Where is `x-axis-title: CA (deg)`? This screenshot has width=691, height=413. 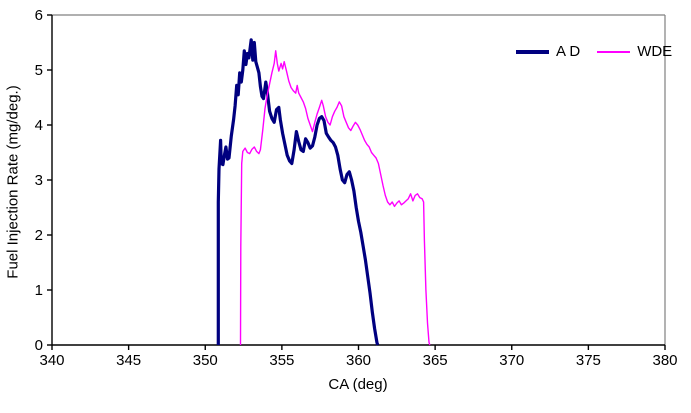
x-axis-title: CA (deg) is located at coordinates (358, 384).